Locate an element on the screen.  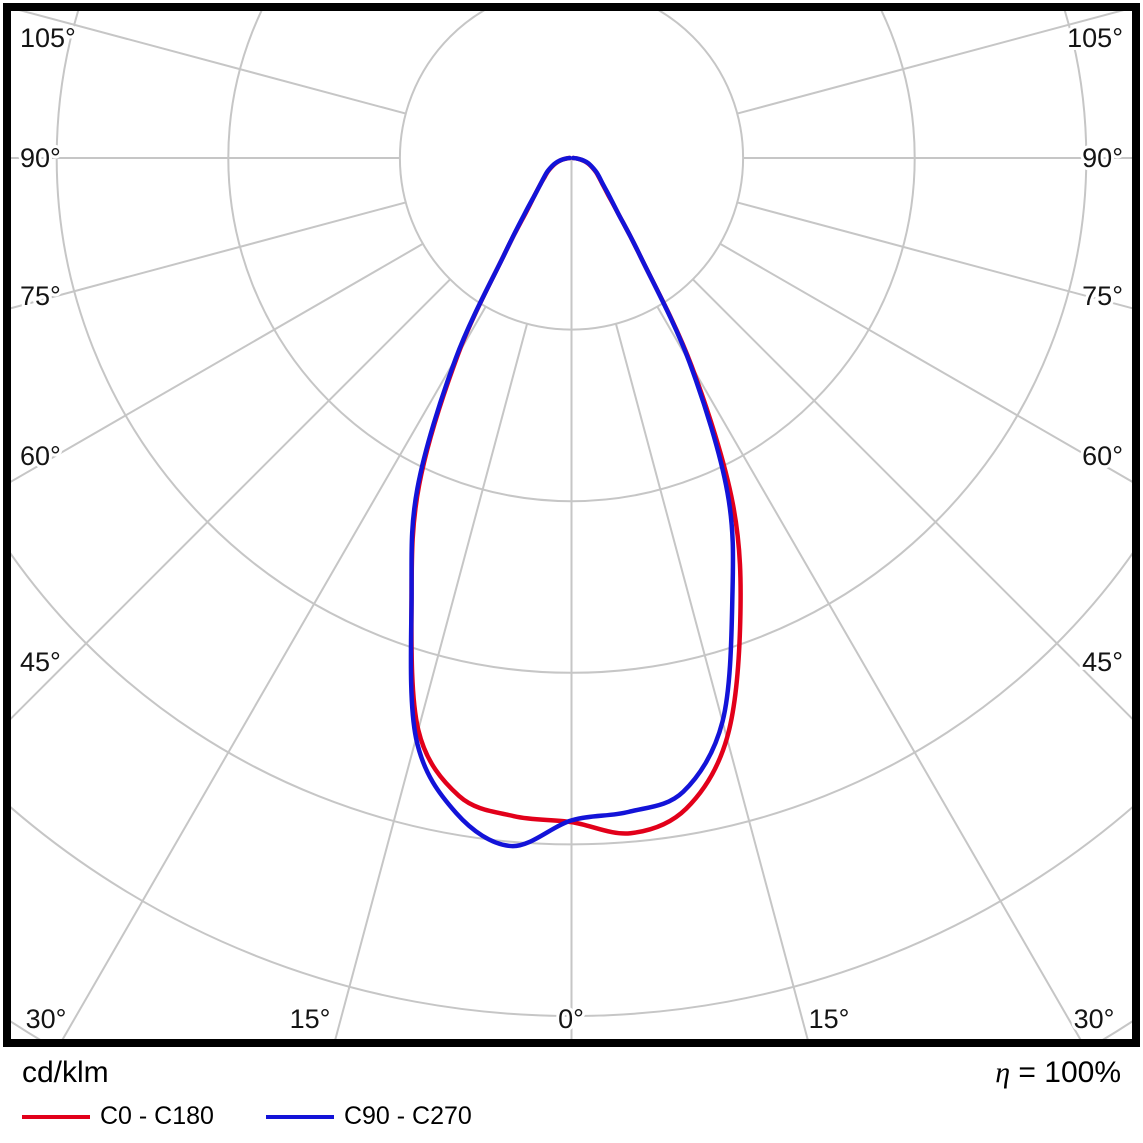
angle-label: 0° is located at coordinates (571, 1019).